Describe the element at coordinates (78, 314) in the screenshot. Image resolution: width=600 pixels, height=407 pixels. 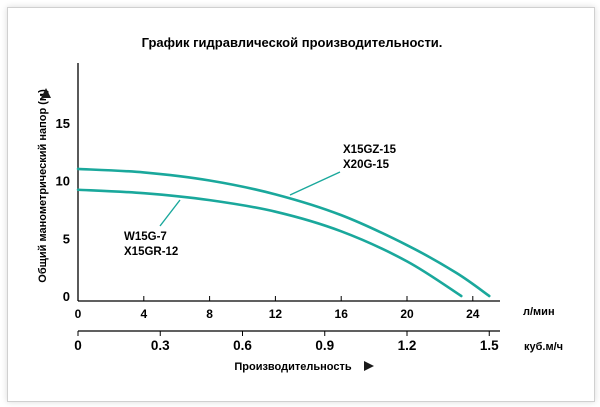
I see `x-tick-label: 0` at that location.